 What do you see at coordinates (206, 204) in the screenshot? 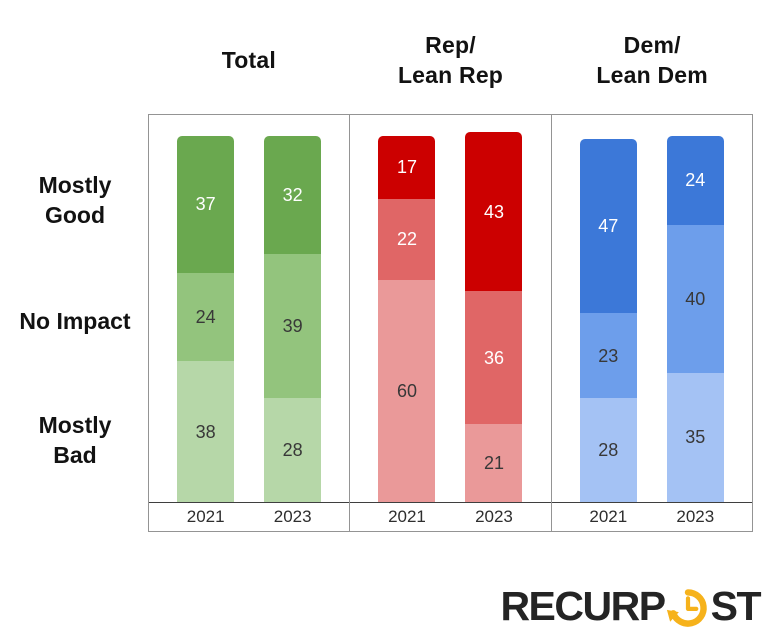
I see `total-2021-segment-mostly-good: 37` at bounding box center [206, 204].